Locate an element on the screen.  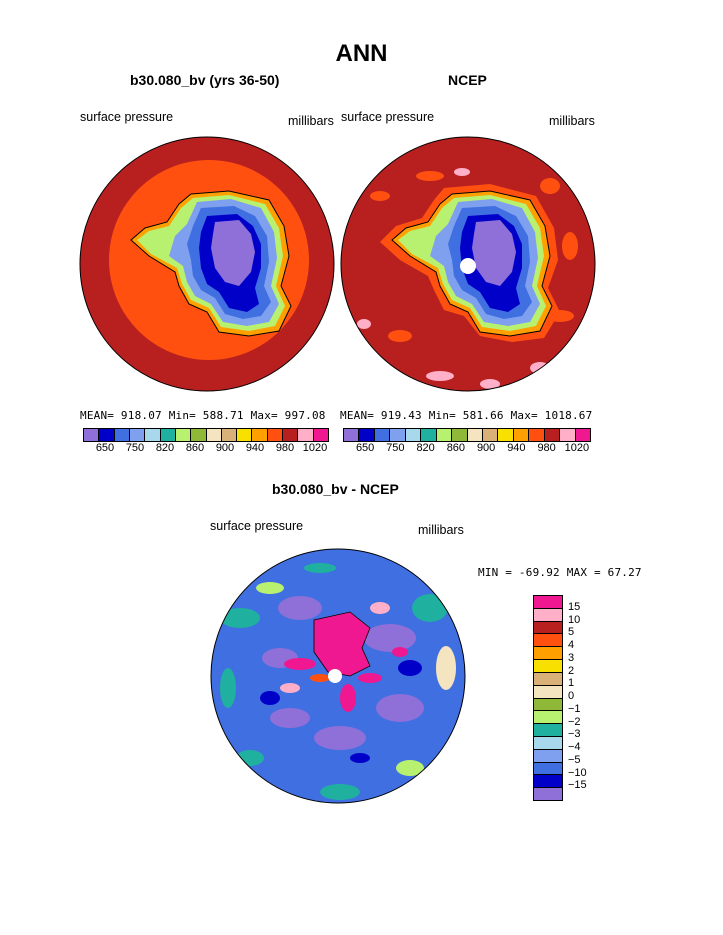
difference-polar-map is located at coordinates (338, 676).